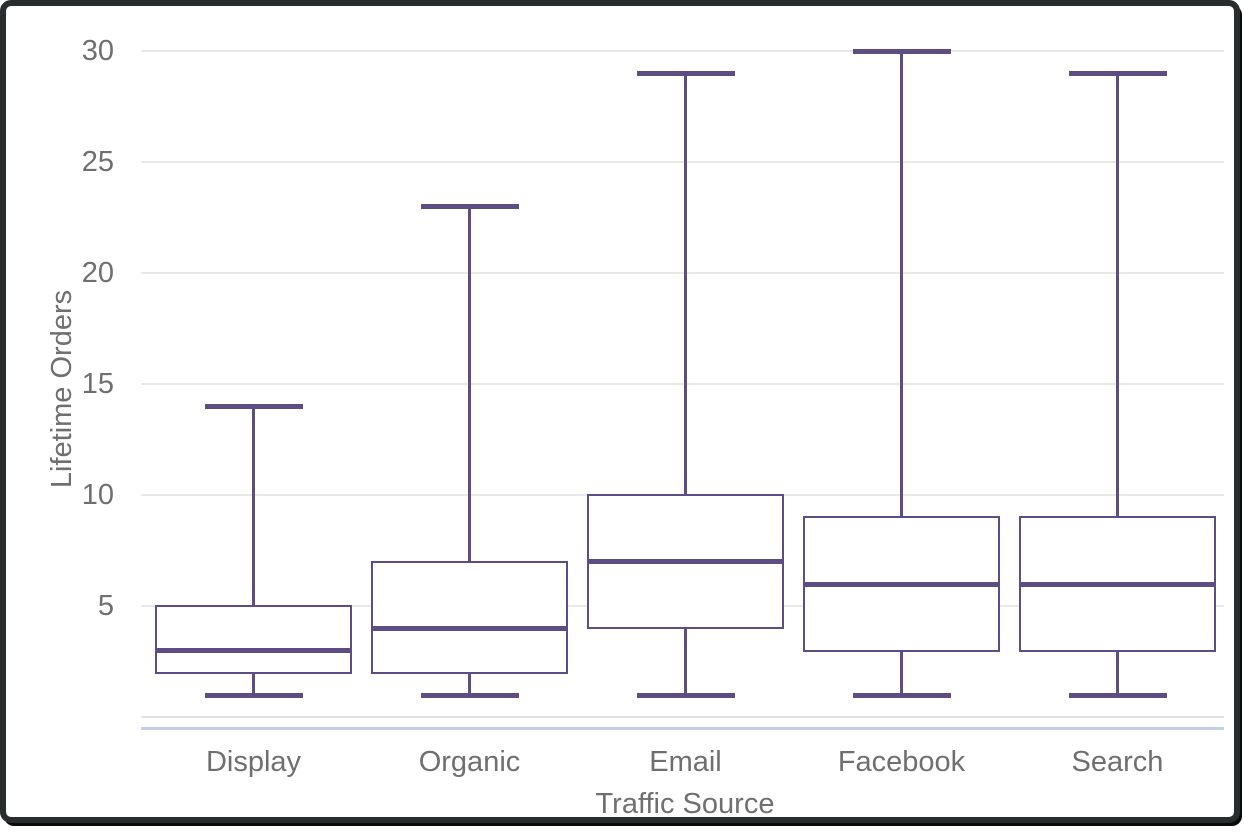 This screenshot has width=1244, height=833. What do you see at coordinates (253, 639) in the screenshot?
I see `iqr-box-display` at bounding box center [253, 639].